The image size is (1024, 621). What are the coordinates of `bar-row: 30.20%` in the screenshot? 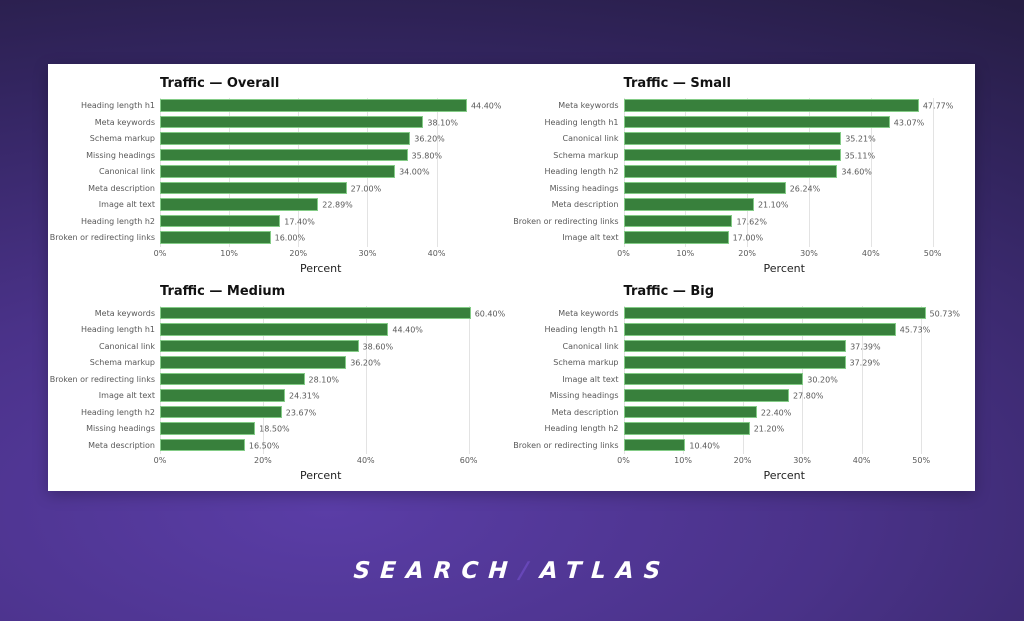 It's located at (784, 380).